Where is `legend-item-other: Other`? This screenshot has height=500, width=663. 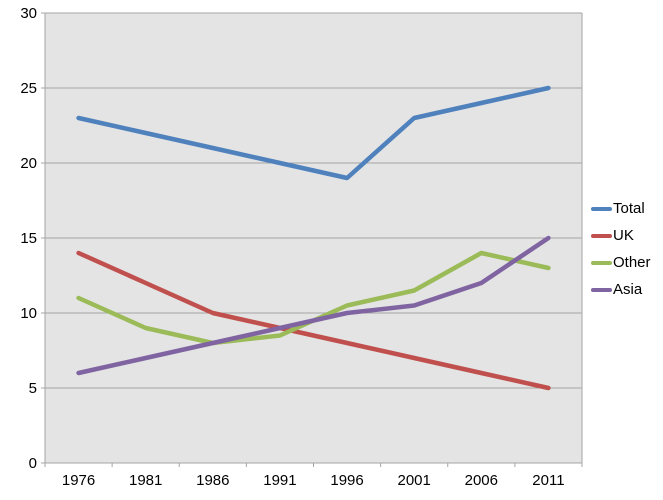 legend-item-other: Other is located at coordinates (621, 263).